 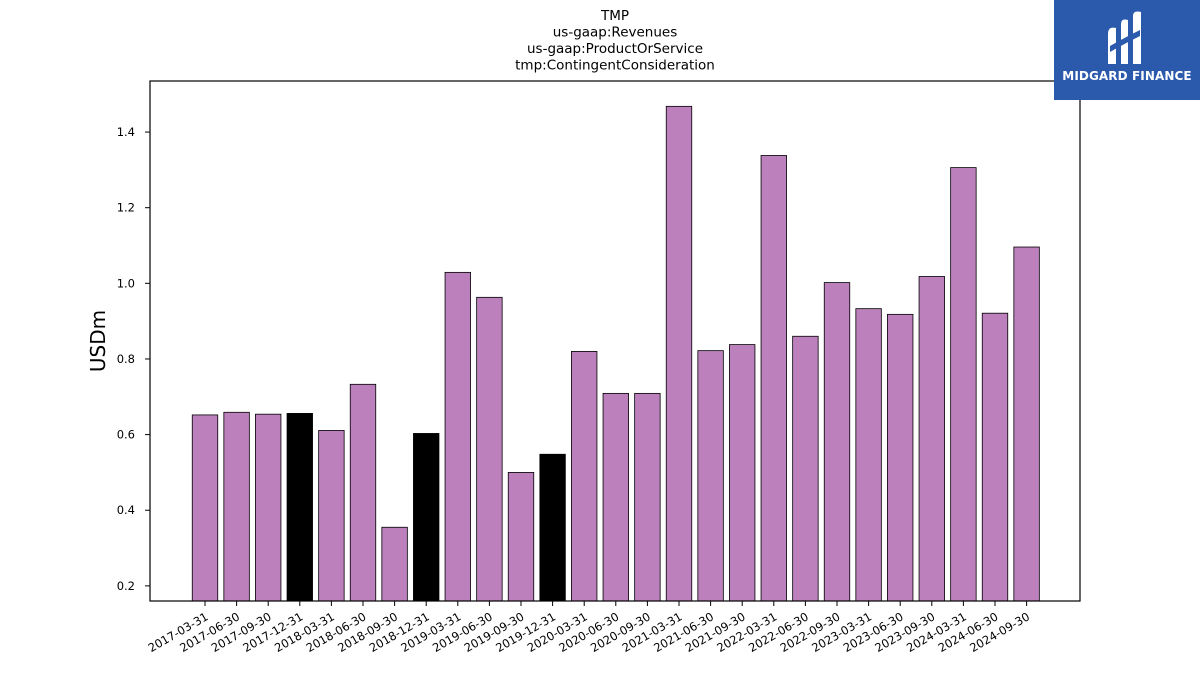 What do you see at coordinates (126, 586) in the screenshot?
I see `y-tick-label: 0.2` at bounding box center [126, 586].